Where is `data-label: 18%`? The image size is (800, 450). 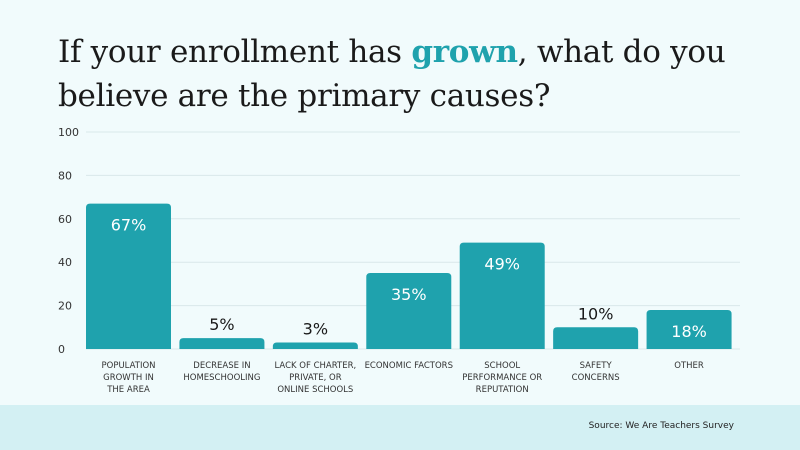
data-label: 18% is located at coordinates (689, 331).